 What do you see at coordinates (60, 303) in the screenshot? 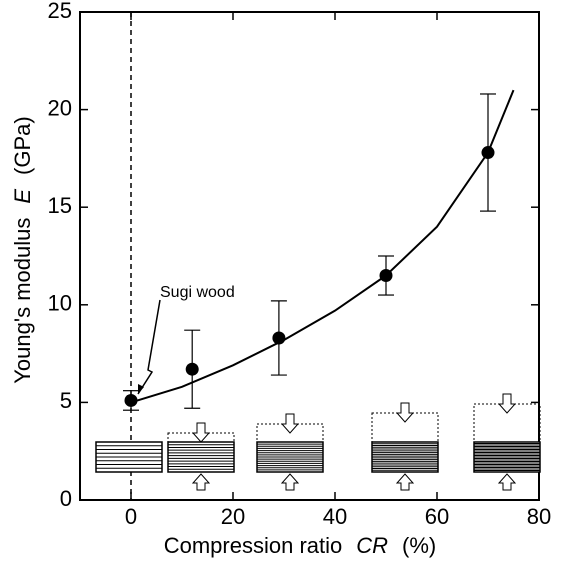
I see `y-tick-label: 10` at bounding box center [60, 303].